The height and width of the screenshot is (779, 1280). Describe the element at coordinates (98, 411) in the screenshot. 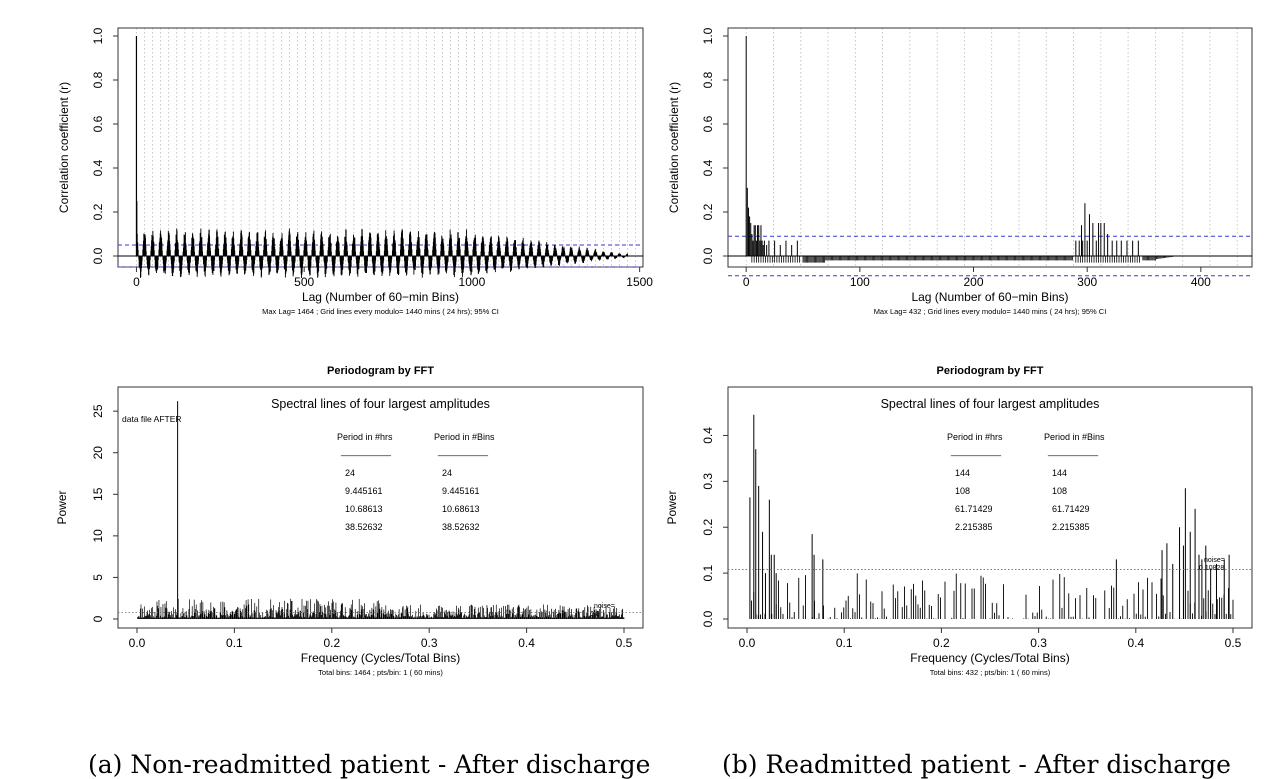

I see `y-tick-label: 25` at that location.